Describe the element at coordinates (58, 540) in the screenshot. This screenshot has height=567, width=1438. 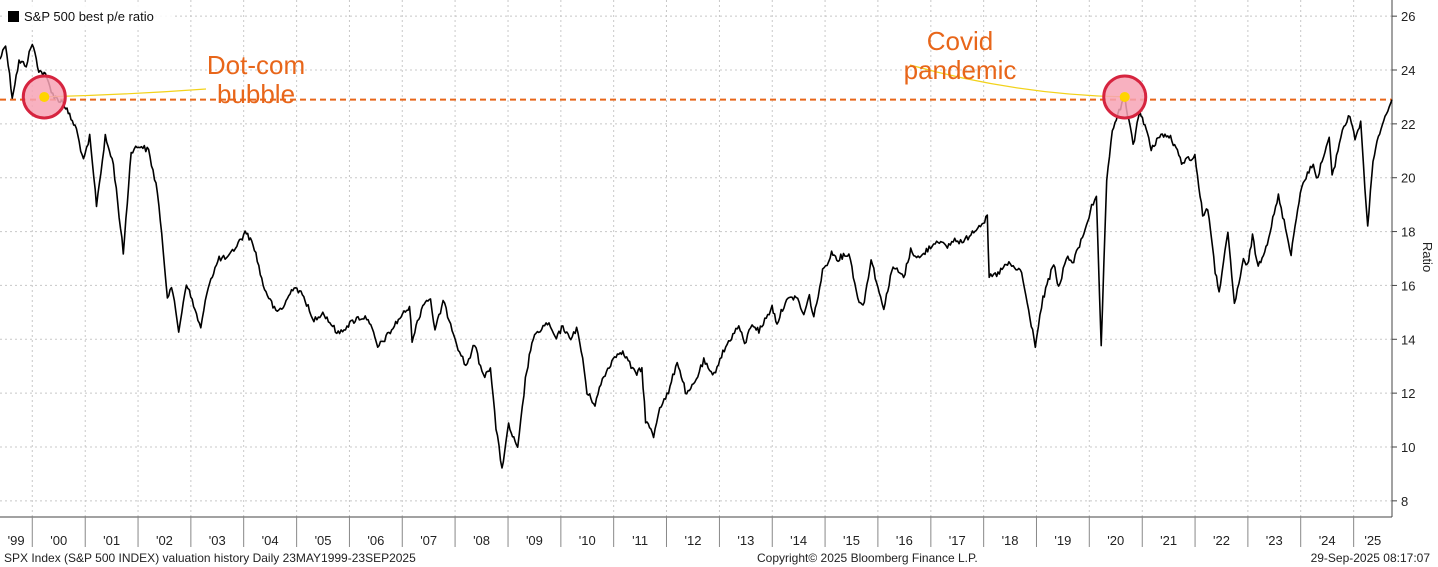
I see `x-tick-label: '00` at that location.